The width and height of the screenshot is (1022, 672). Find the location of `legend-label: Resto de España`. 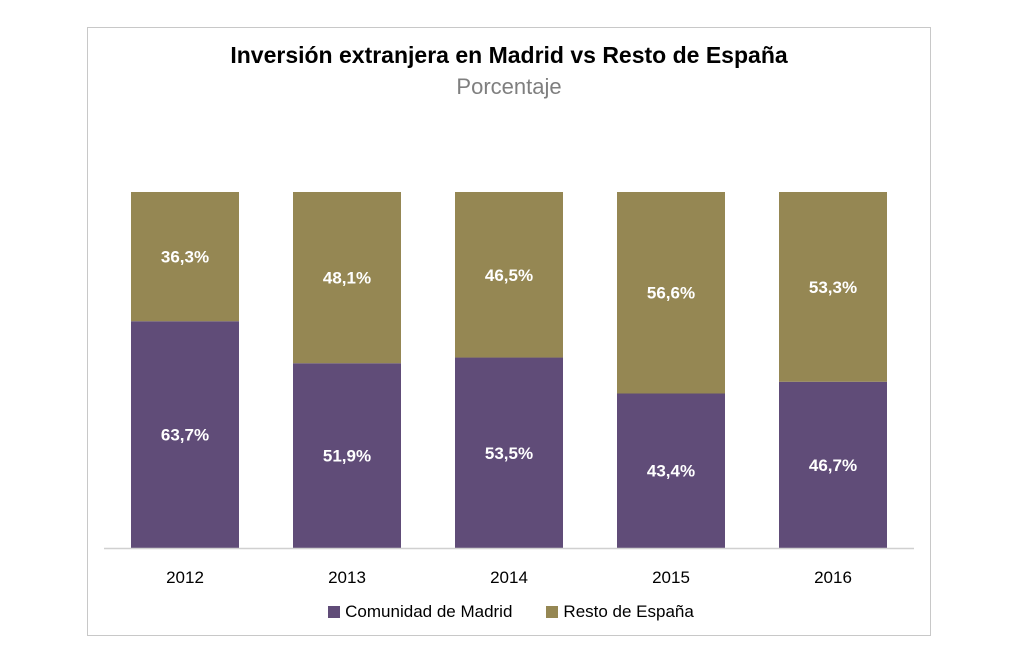

legend-label: Resto de España is located at coordinates (628, 611).